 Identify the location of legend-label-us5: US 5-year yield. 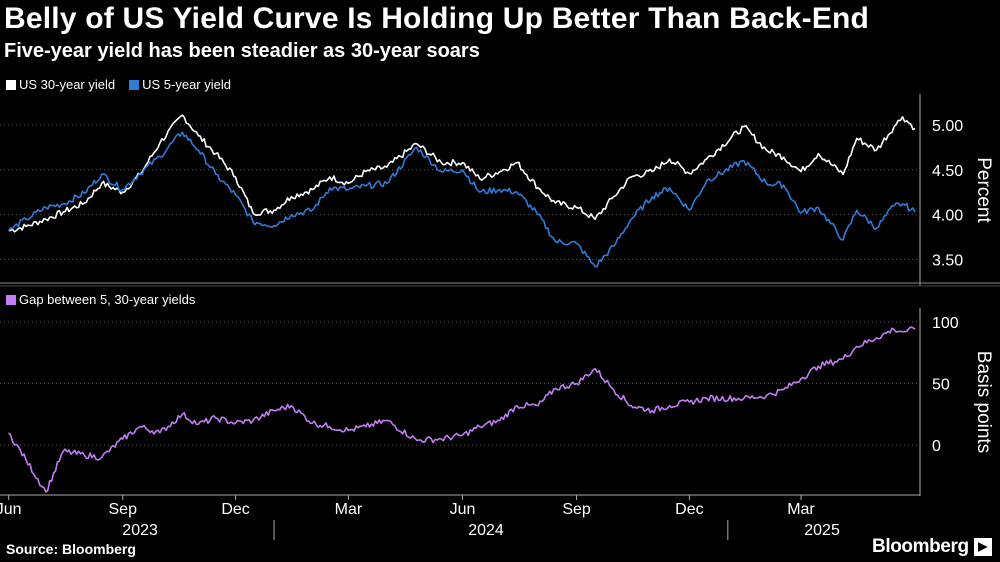
(186, 84).